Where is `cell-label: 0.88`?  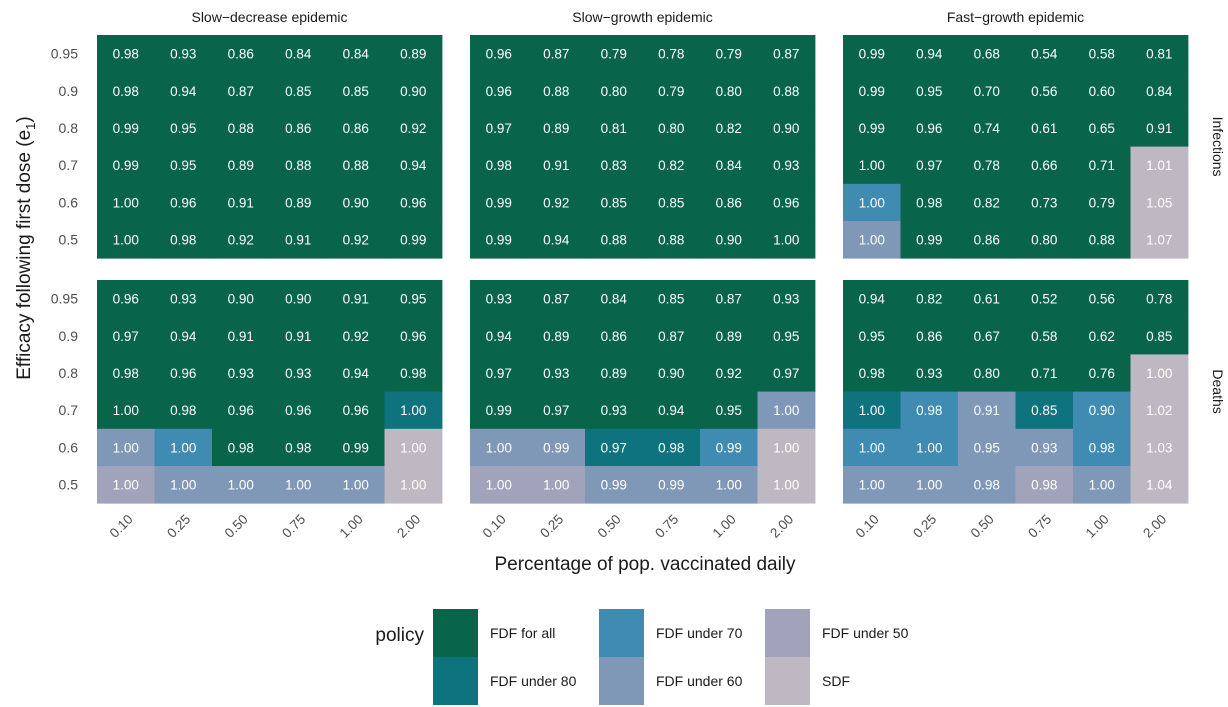
cell-label: 0.88 is located at coordinates (356, 165).